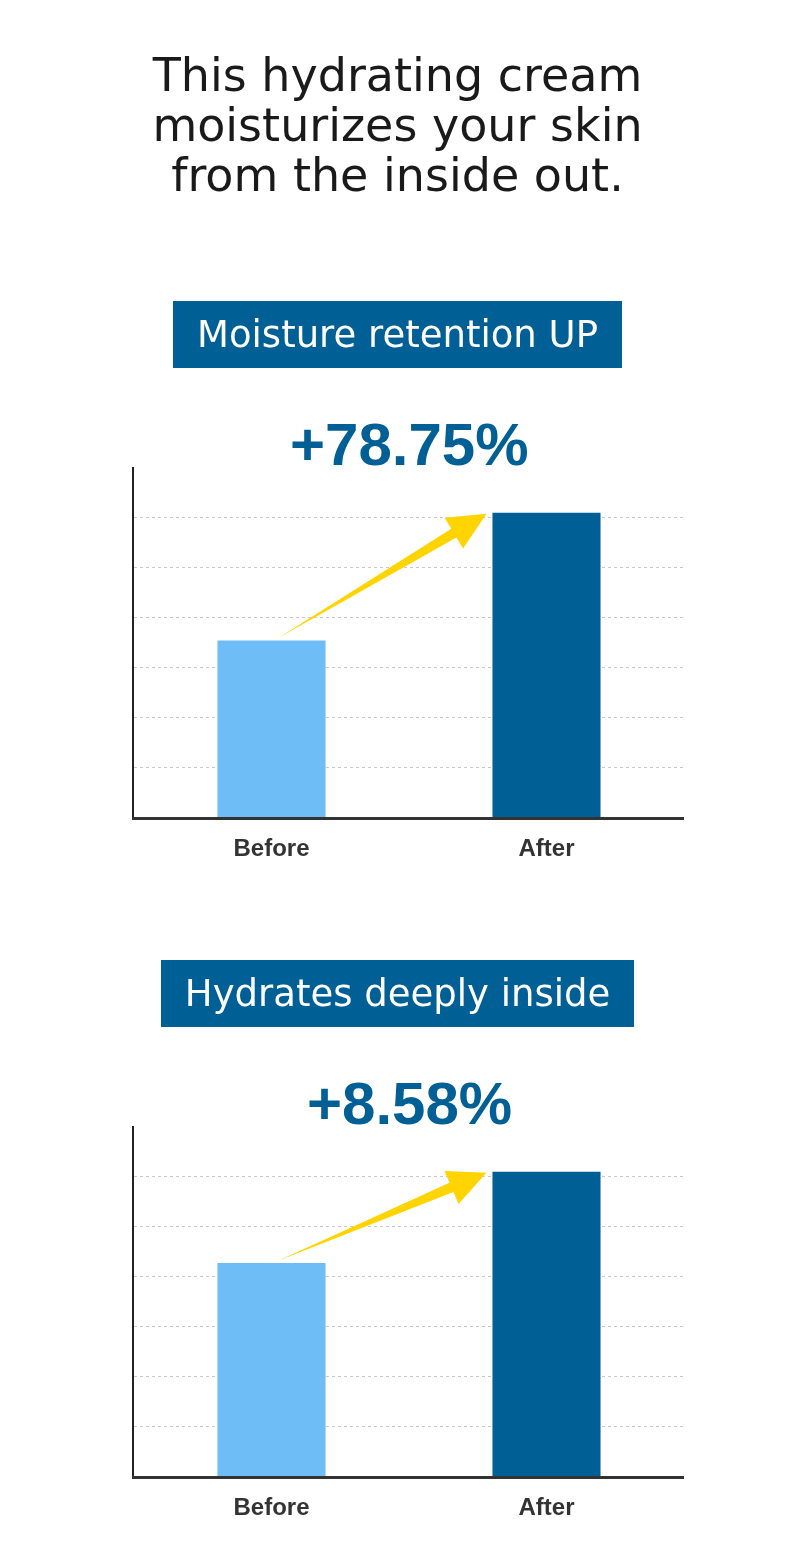  Describe the element at coordinates (397, 125) in the screenshot. I see `chart-title: This hydrating cream moisturizes your skin from the inside out.` at that location.